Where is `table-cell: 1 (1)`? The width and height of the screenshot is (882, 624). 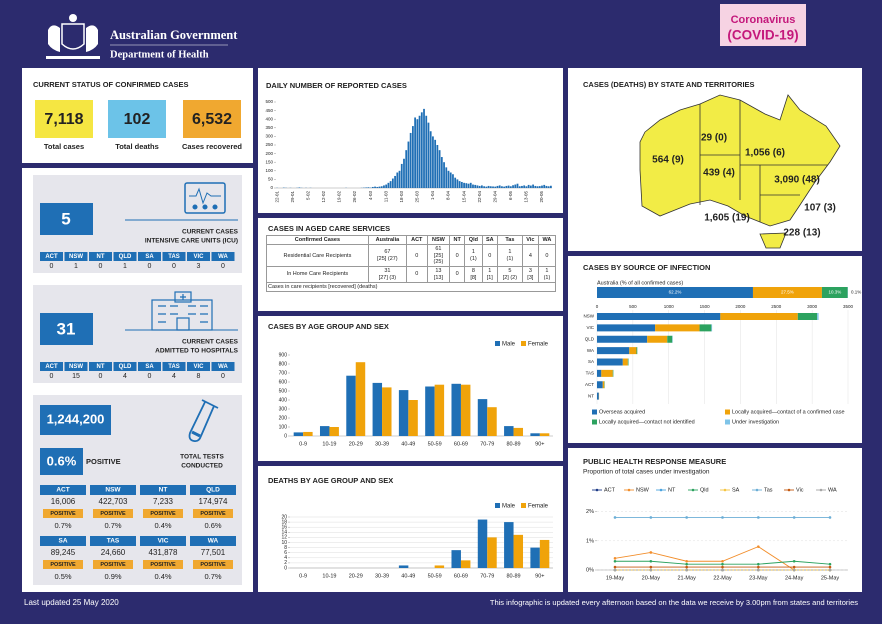 table-cell: 1 (1) is located at coordinates (473, 256).